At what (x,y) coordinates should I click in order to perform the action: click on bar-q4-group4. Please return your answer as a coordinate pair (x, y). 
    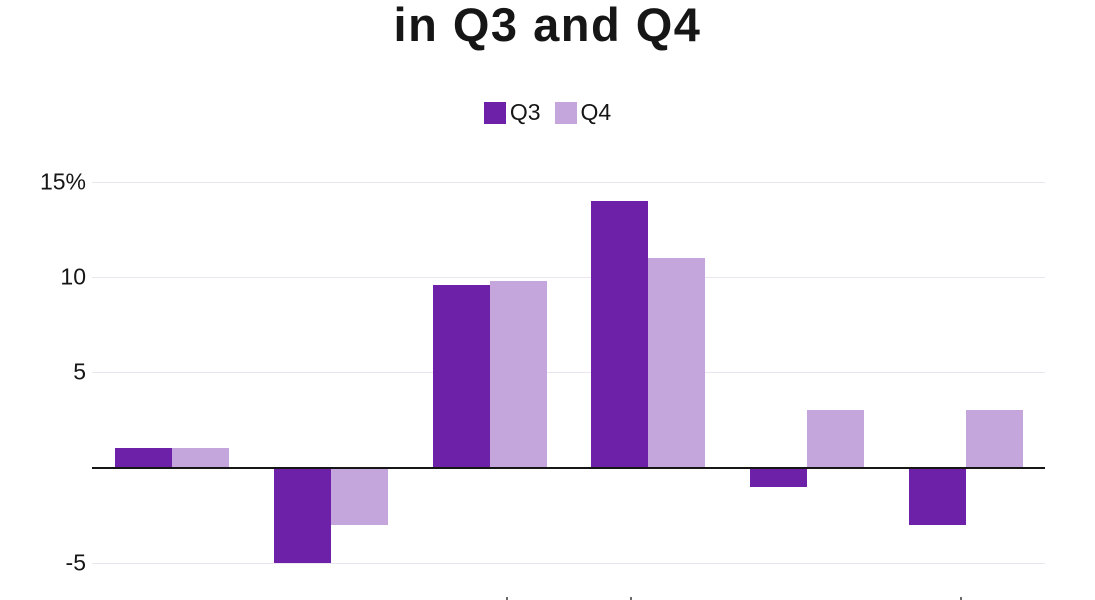
    Looking at the image, I should click on (677, 363).